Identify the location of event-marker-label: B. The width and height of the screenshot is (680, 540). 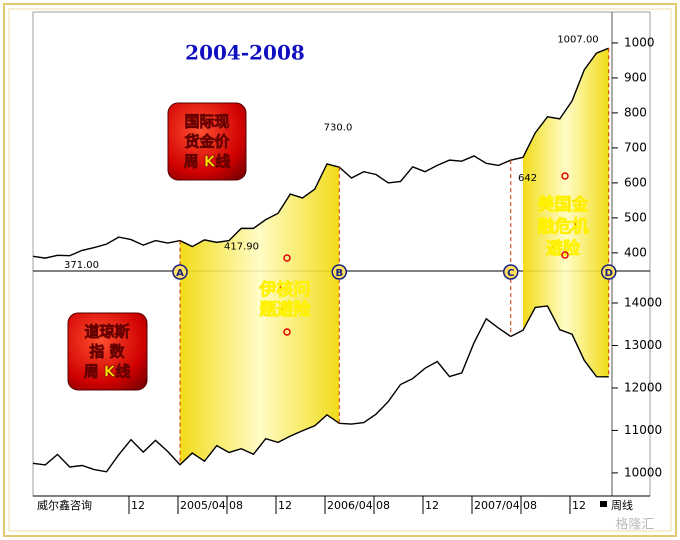
(339, 273).